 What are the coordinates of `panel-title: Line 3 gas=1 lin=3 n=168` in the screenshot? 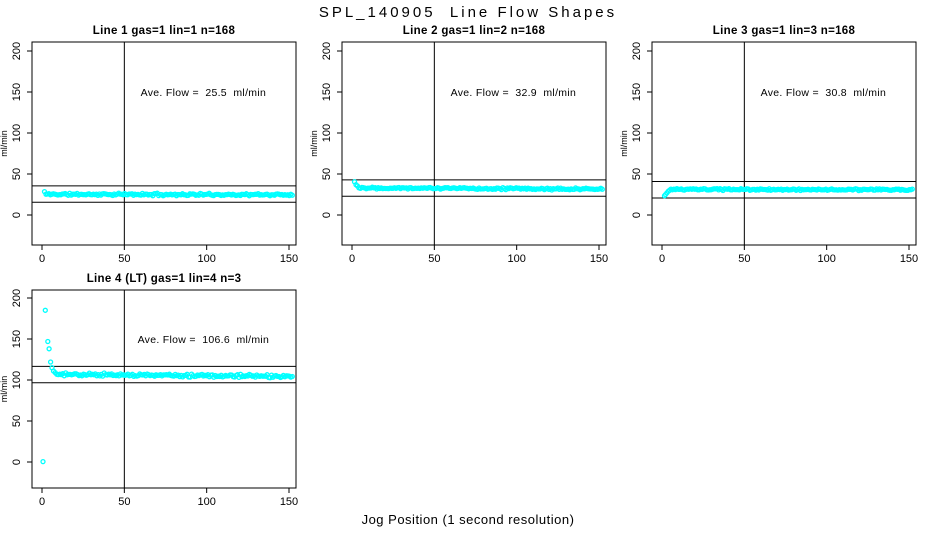 It's located at (784, 31).